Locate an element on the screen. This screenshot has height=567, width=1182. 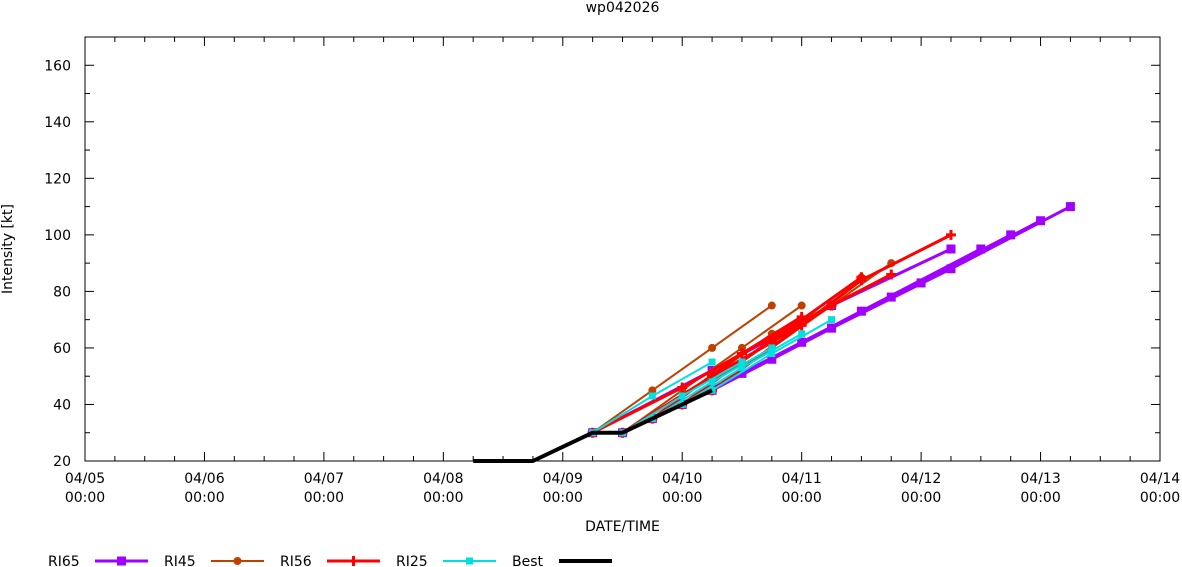
series-best is located at coordinates (593, 425).